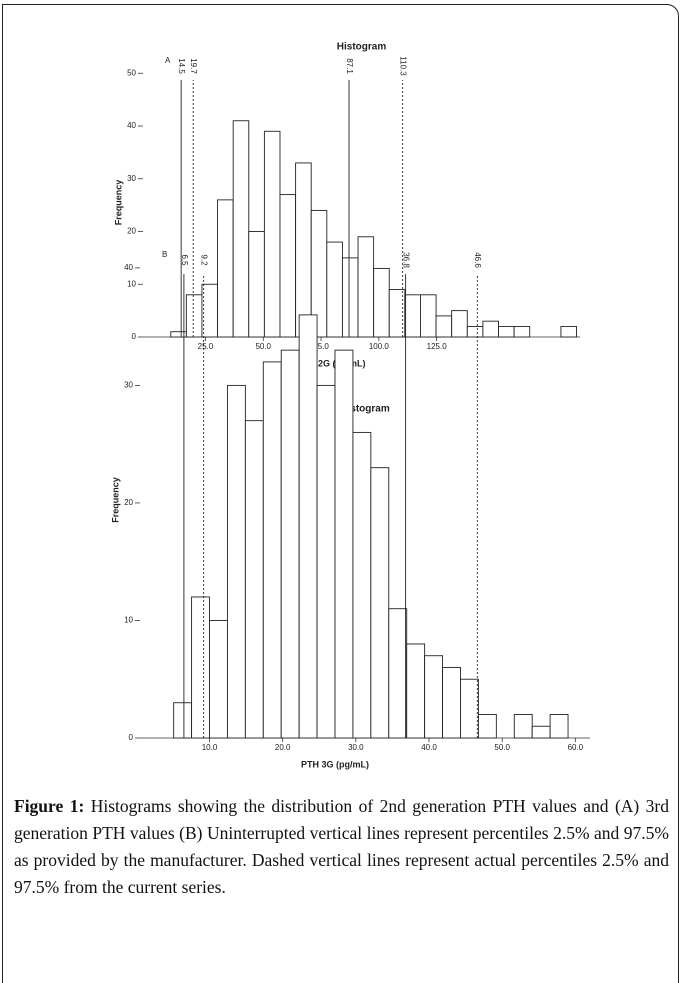 This screenshot has height=983, width=683. What do you see at coordinates (283, 747) in the screenshot?
I see `x-tick-label: 20.0` at bounding box center [283, 747].